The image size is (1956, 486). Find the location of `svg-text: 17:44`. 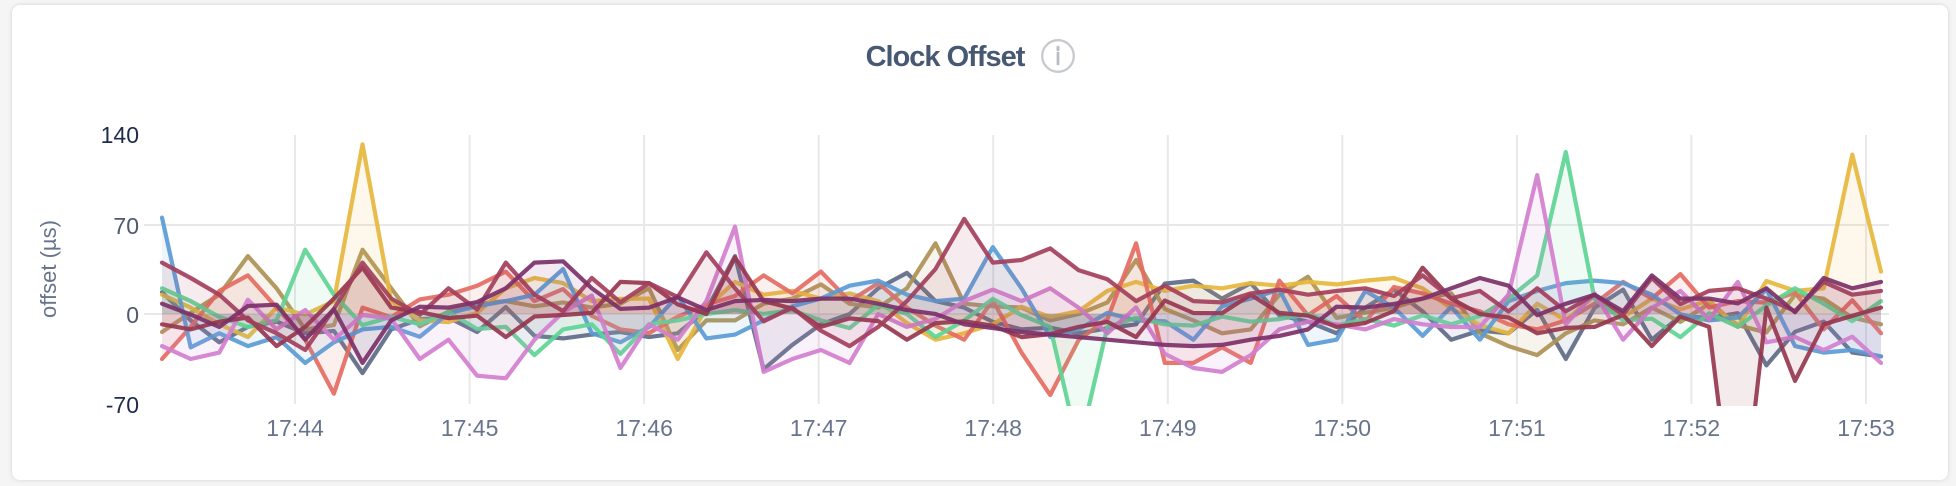

svg-text: 17:44 is located at coordinates (295, 428).